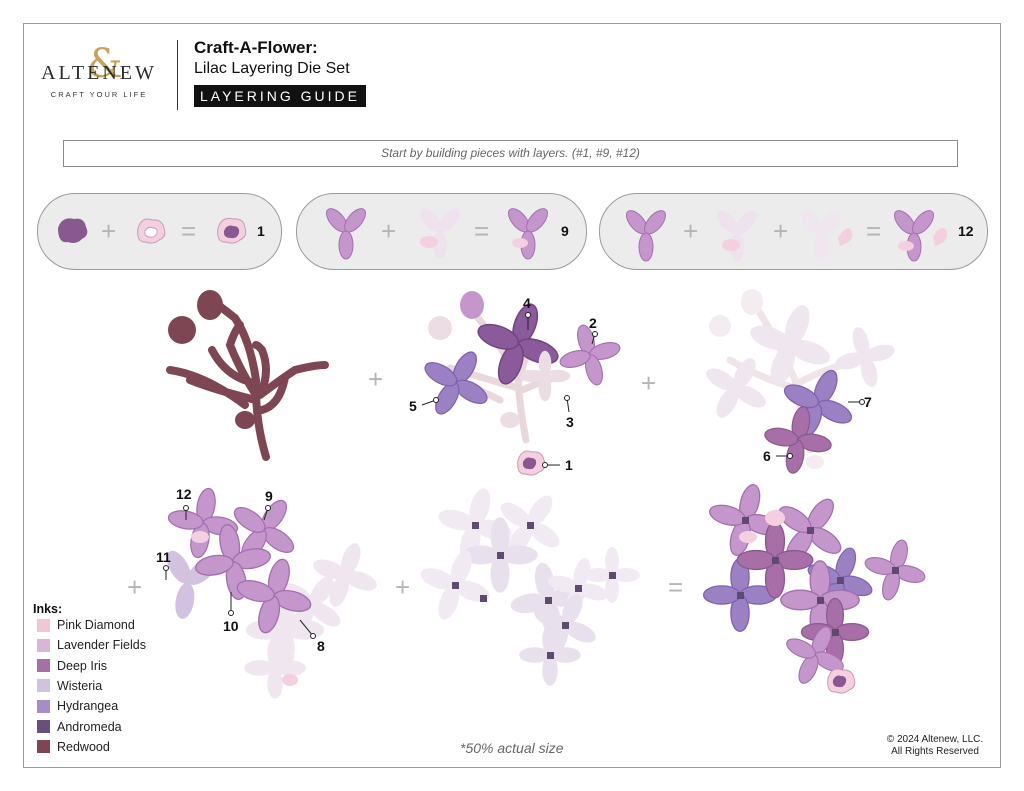 The image size is (1024, 791). I want to click on inks-title: Inks:, so click(48, 609).